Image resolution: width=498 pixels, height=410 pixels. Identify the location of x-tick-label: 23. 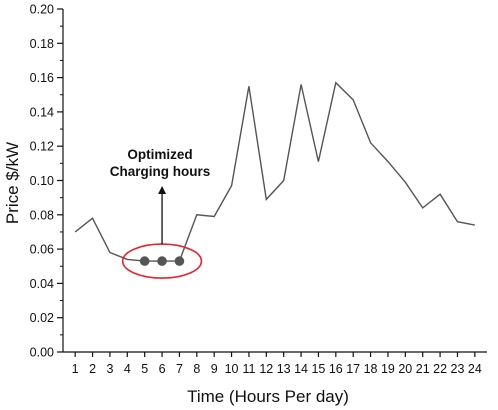
(458, 369).